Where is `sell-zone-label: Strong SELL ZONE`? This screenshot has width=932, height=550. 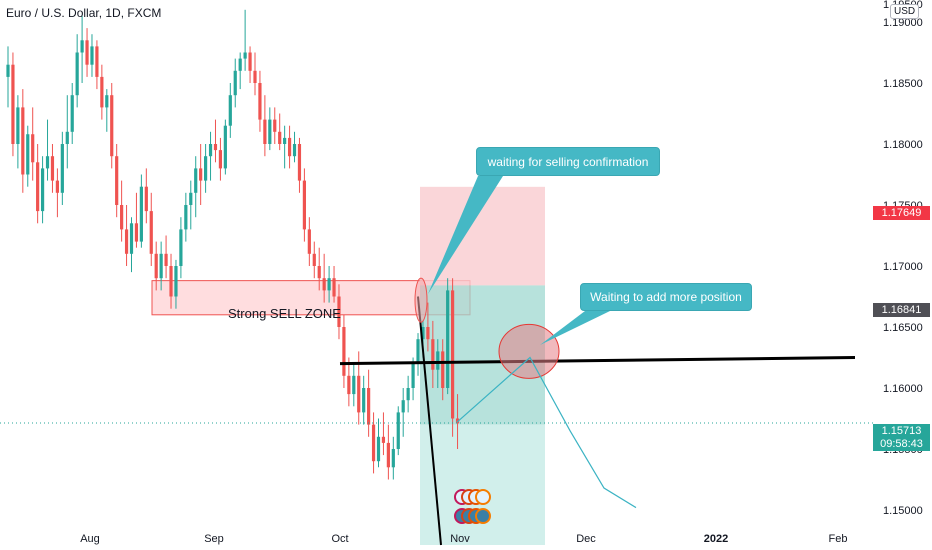
sell-zone-label: Strong SELL ZONE is located at coordinates (284, 313).